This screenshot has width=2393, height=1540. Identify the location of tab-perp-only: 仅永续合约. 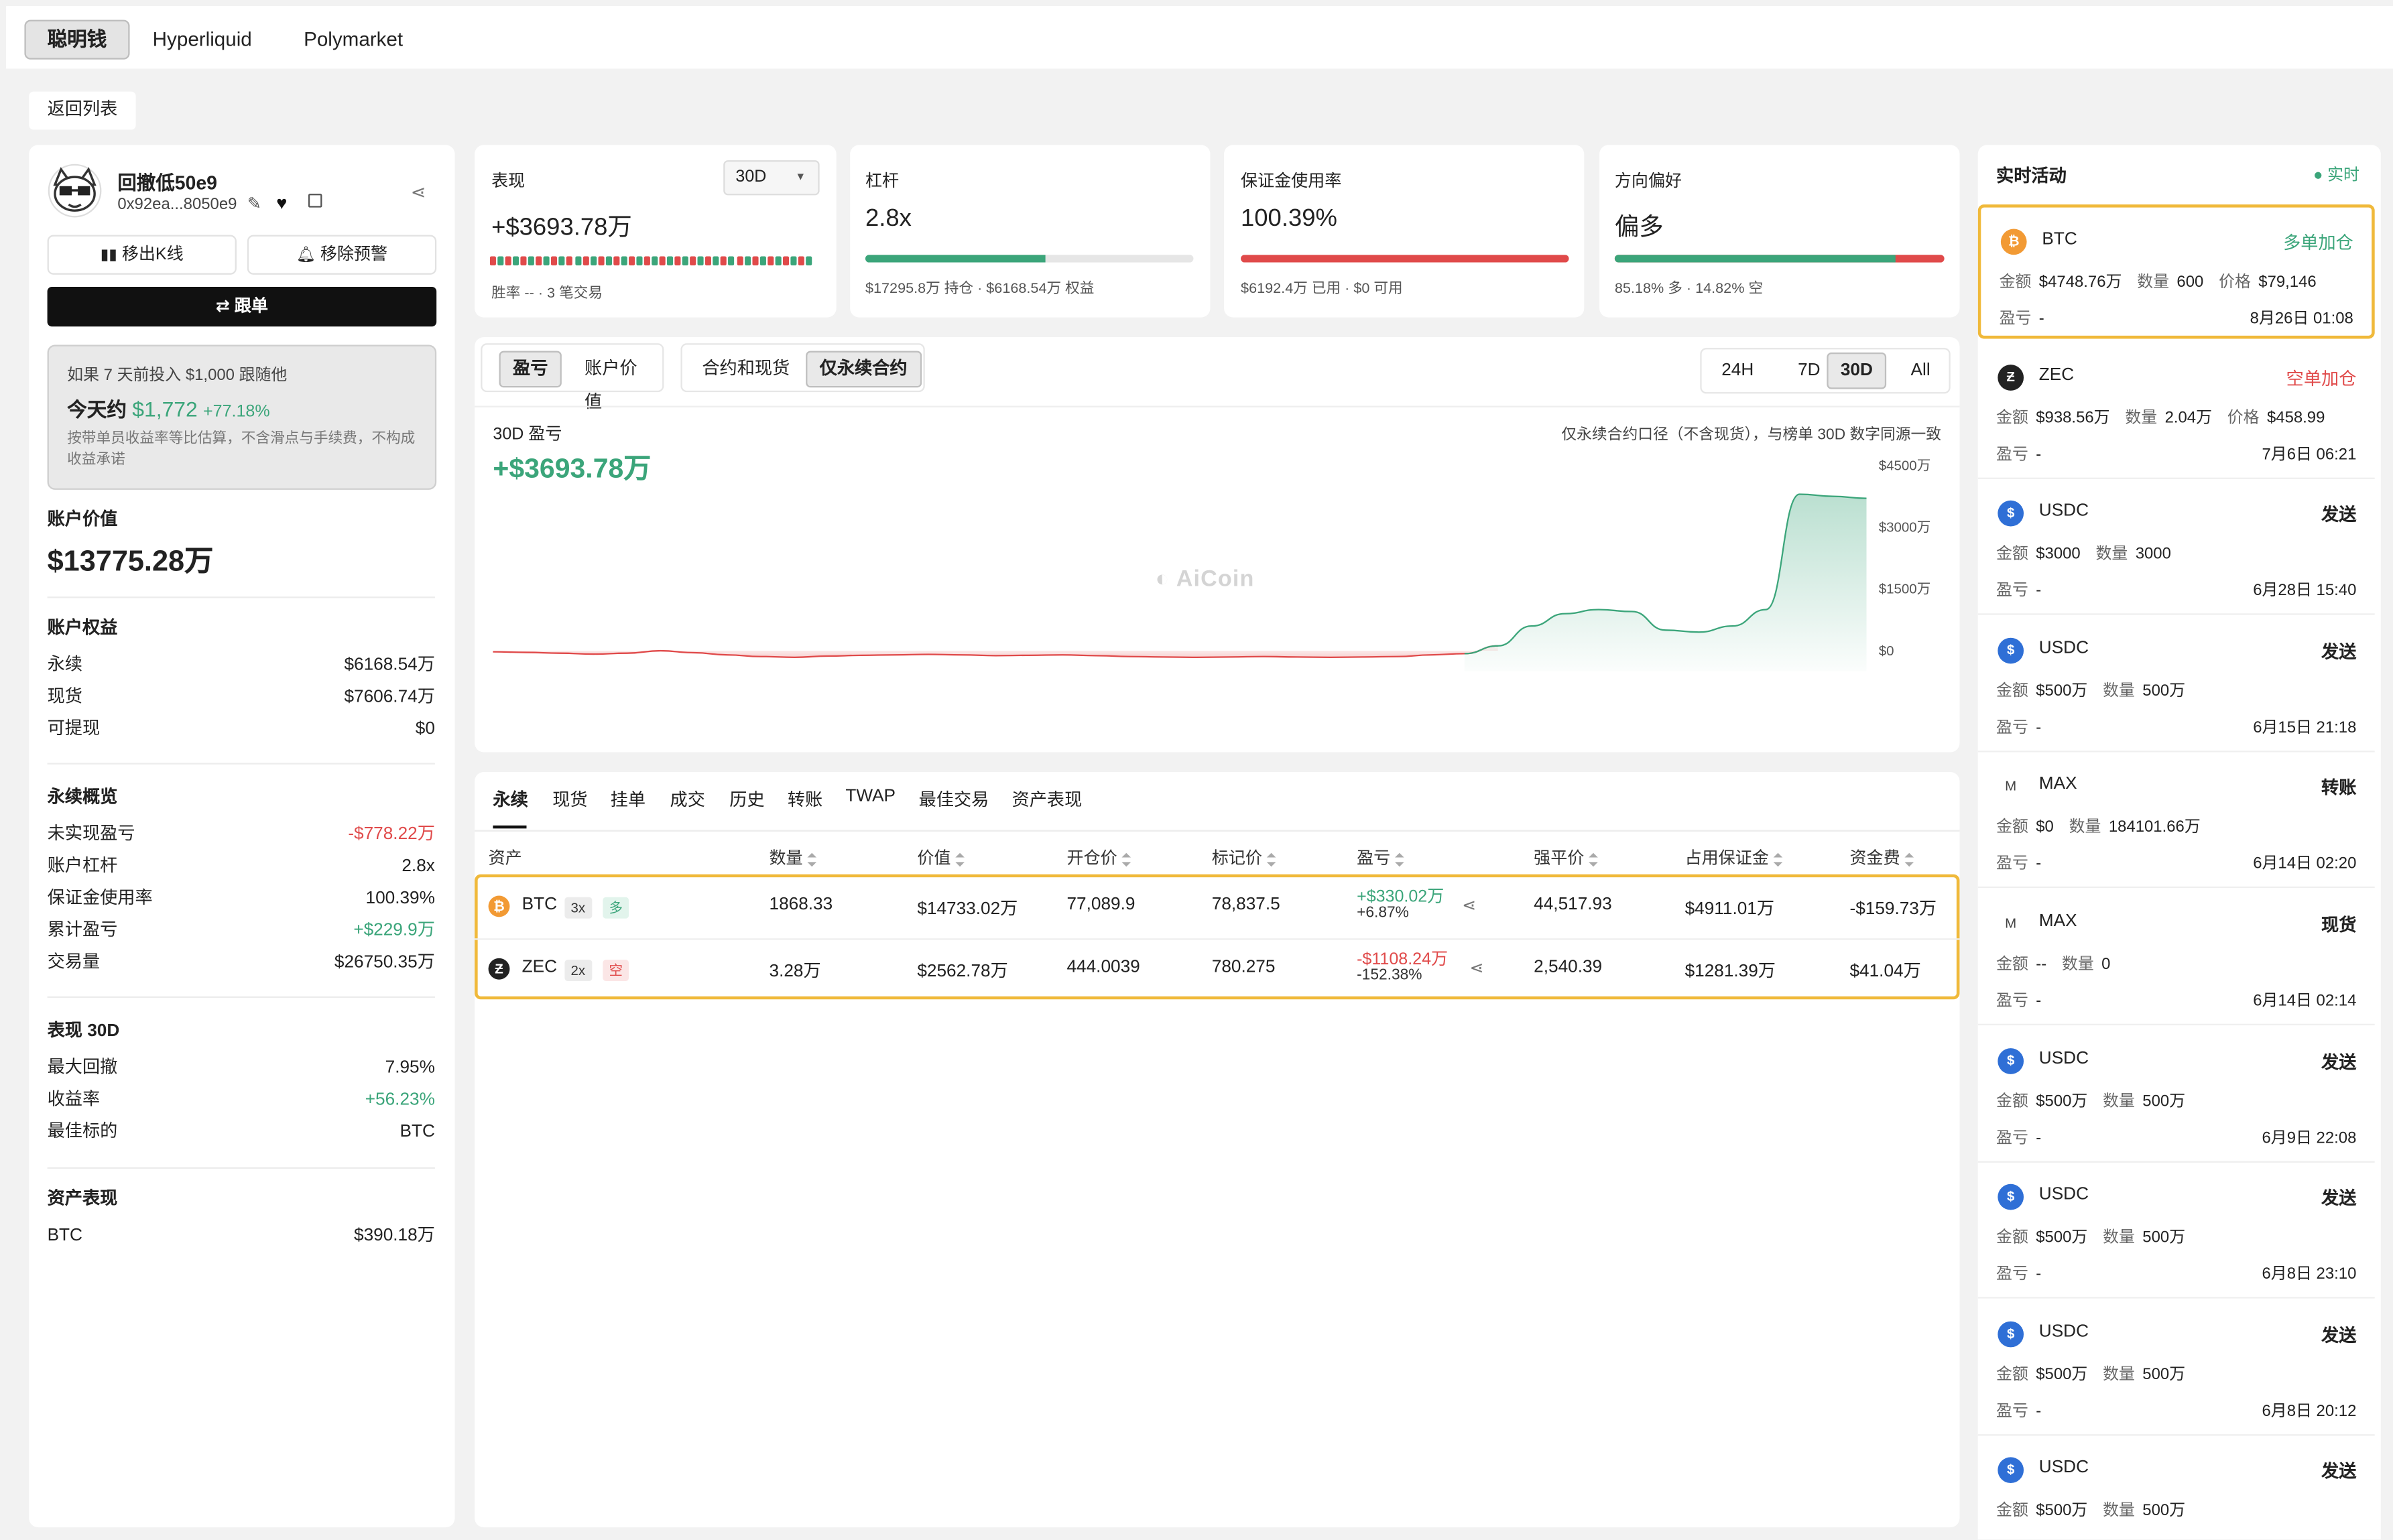
(864, 369).